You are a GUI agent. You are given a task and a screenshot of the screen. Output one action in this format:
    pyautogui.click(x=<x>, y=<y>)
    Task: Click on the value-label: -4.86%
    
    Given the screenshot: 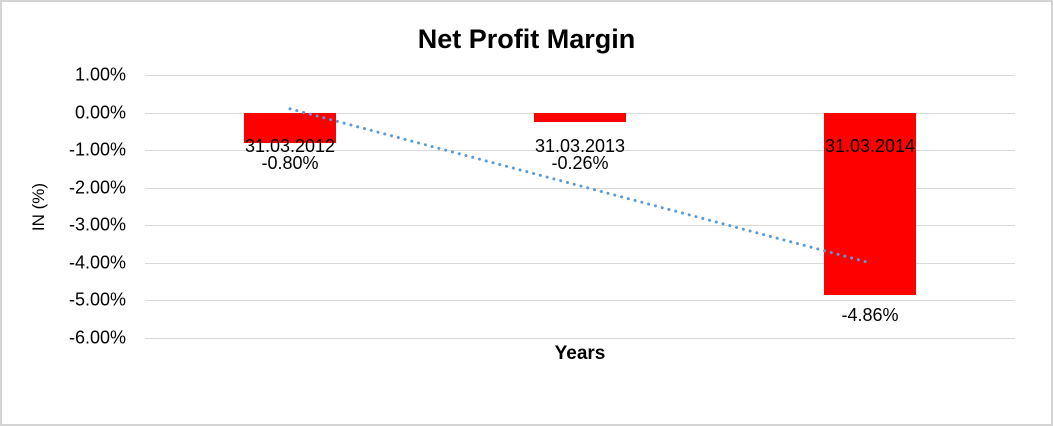 What is the action you would take?
    pyautogui.click(x=870, y=315)
    